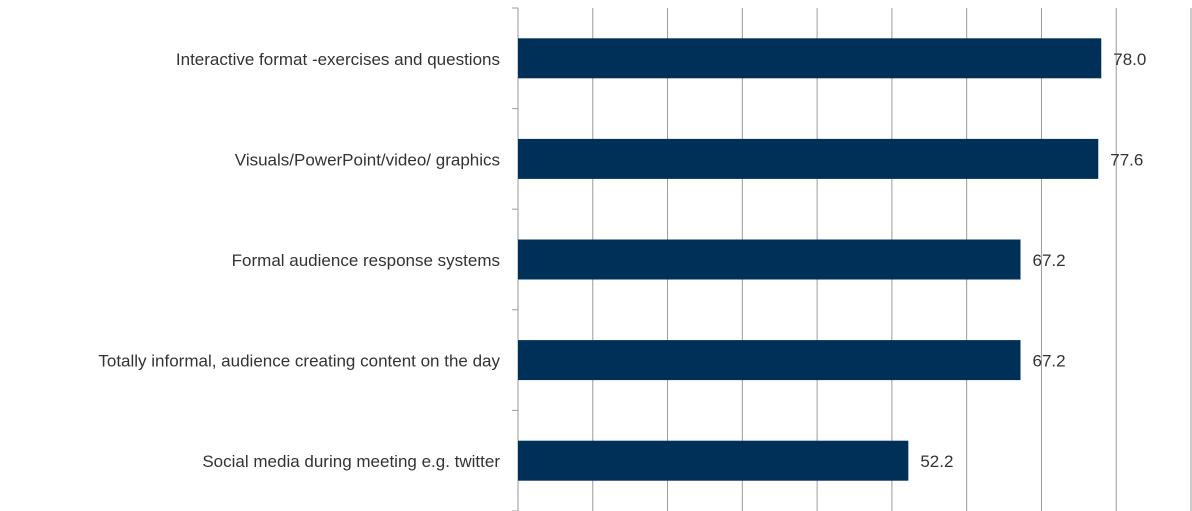 The width and height of the screenshot is (1192, 511). What do you see at coordinates (366, 260) in the screenshot?
I see `category-label: Formal audience response systems` at bounding box center [366, 260].